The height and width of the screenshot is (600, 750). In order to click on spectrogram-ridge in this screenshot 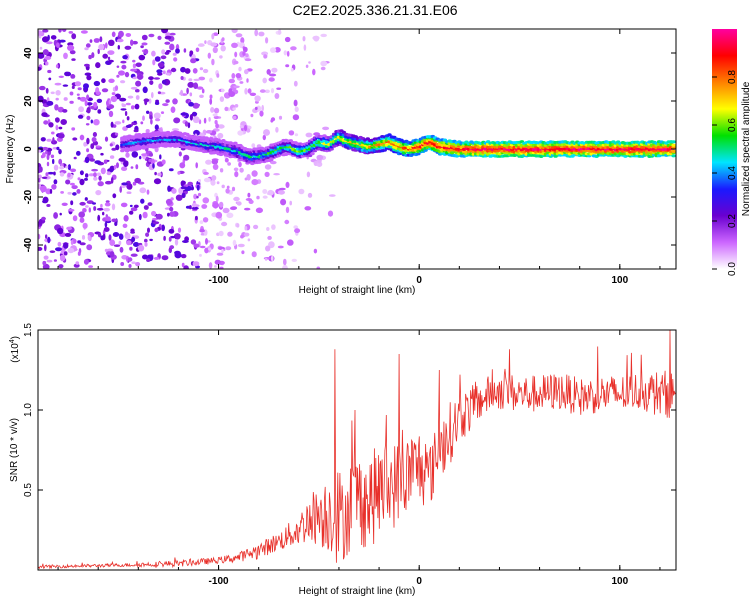, I will do `click(398, 147)`.